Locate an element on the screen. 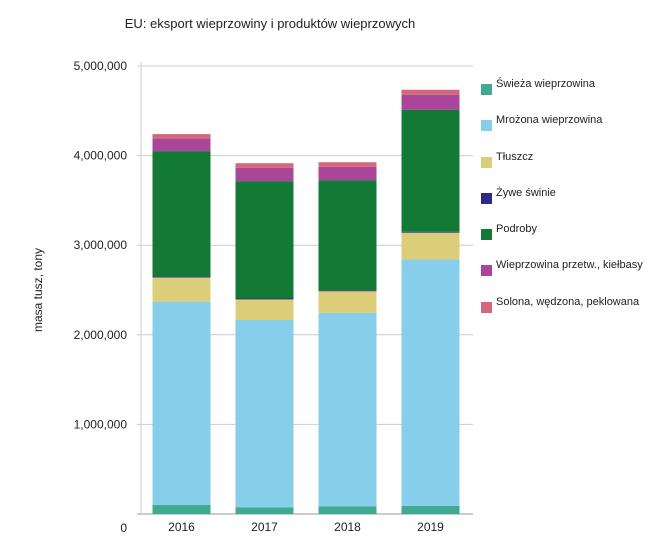  y-tick-label: 1,000,000 is located at coordinates (101, 424).